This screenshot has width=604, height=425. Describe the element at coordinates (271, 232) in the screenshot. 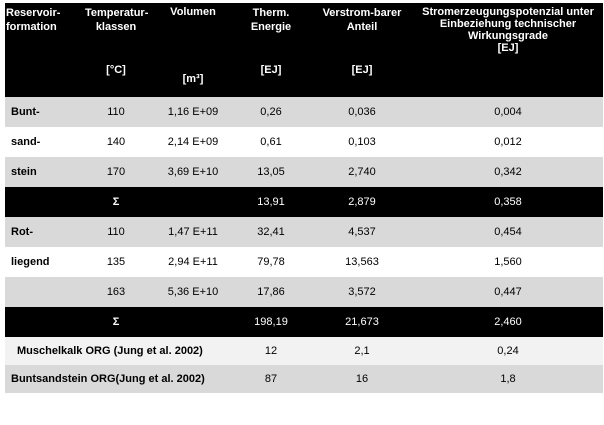

I see `thermal-energy-cell: 32,41` at that location.